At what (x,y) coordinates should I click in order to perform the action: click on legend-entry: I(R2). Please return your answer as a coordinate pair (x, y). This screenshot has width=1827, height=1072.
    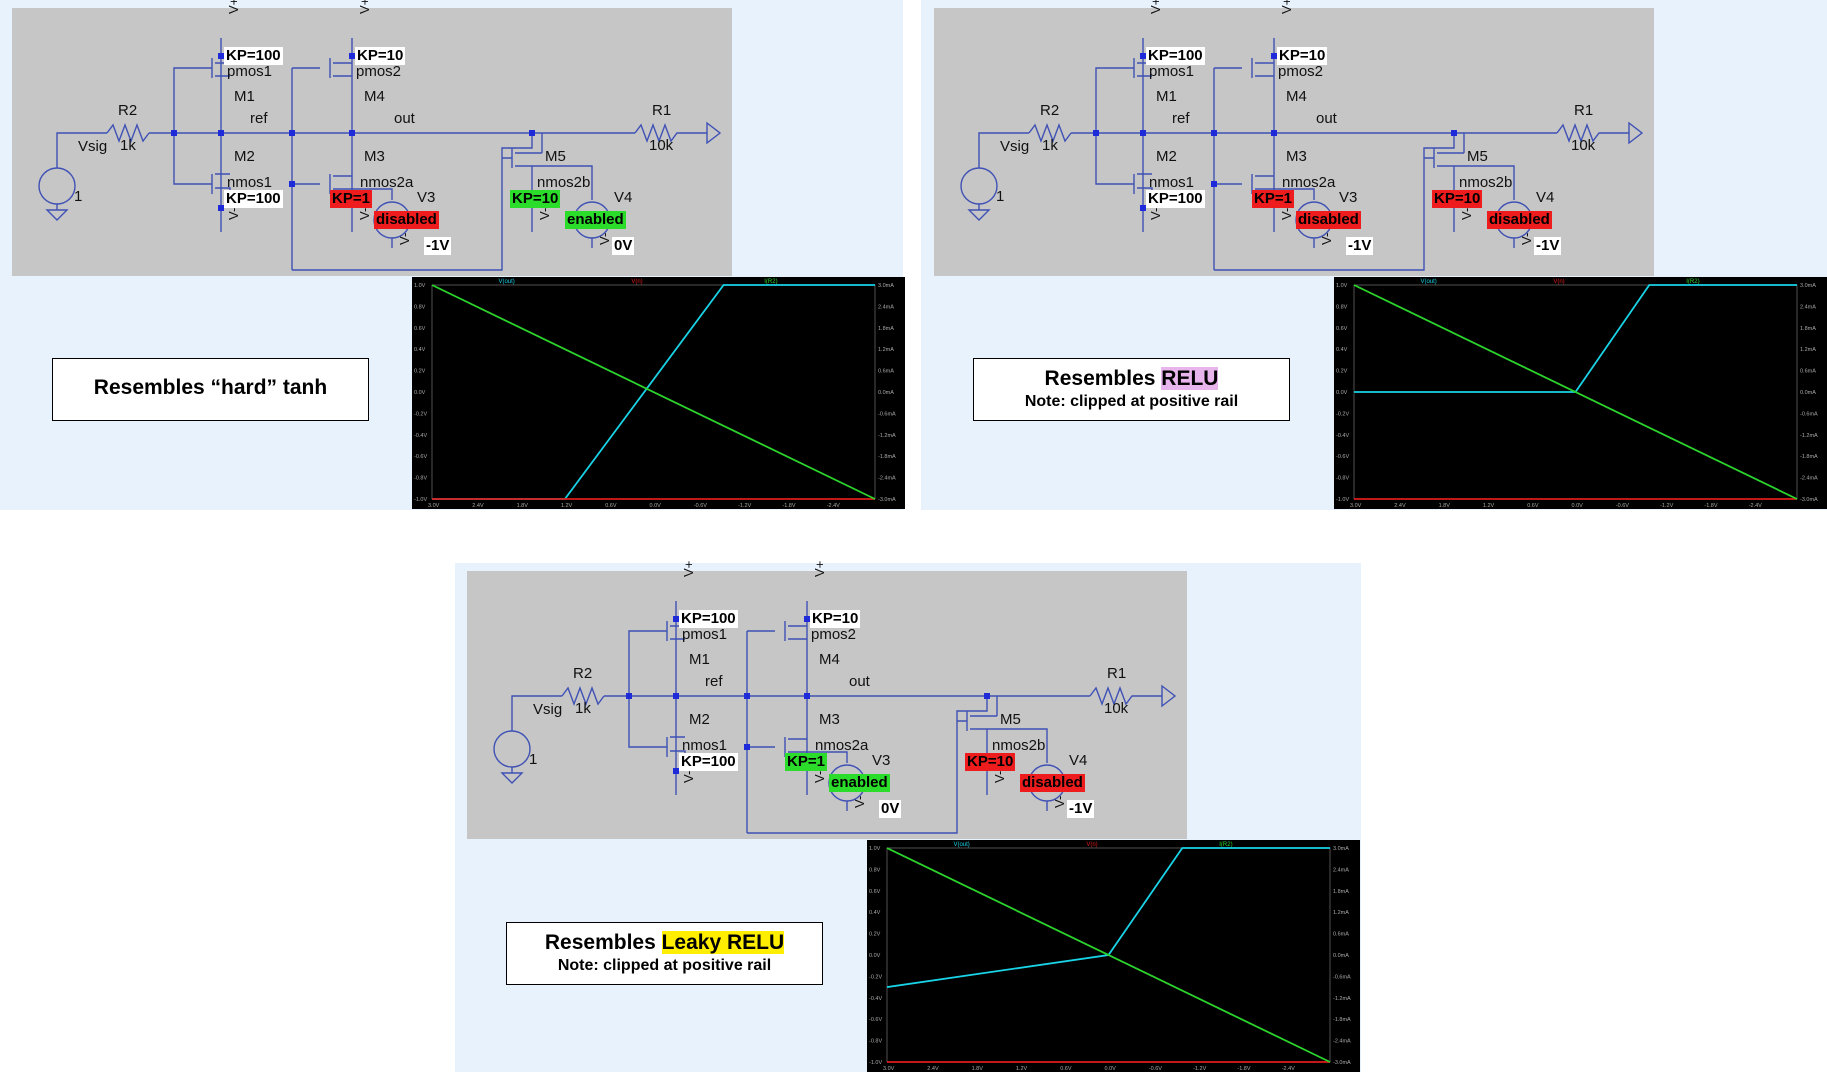
    Looking at the image, I should click on (770, 282).